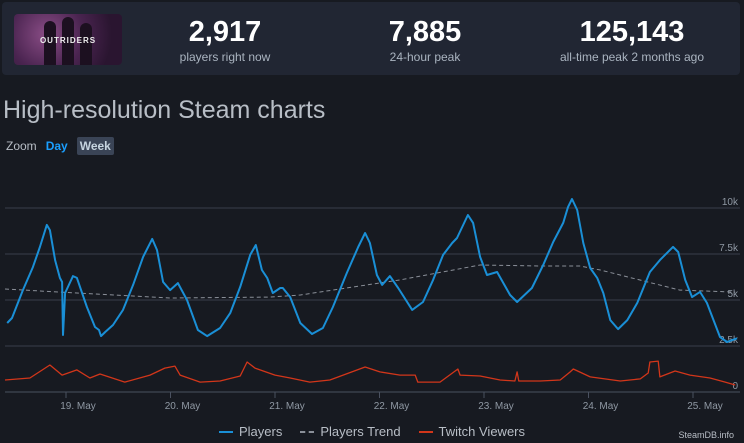  I want to click on stat-label: 24-hour peak, so click(425, 57).